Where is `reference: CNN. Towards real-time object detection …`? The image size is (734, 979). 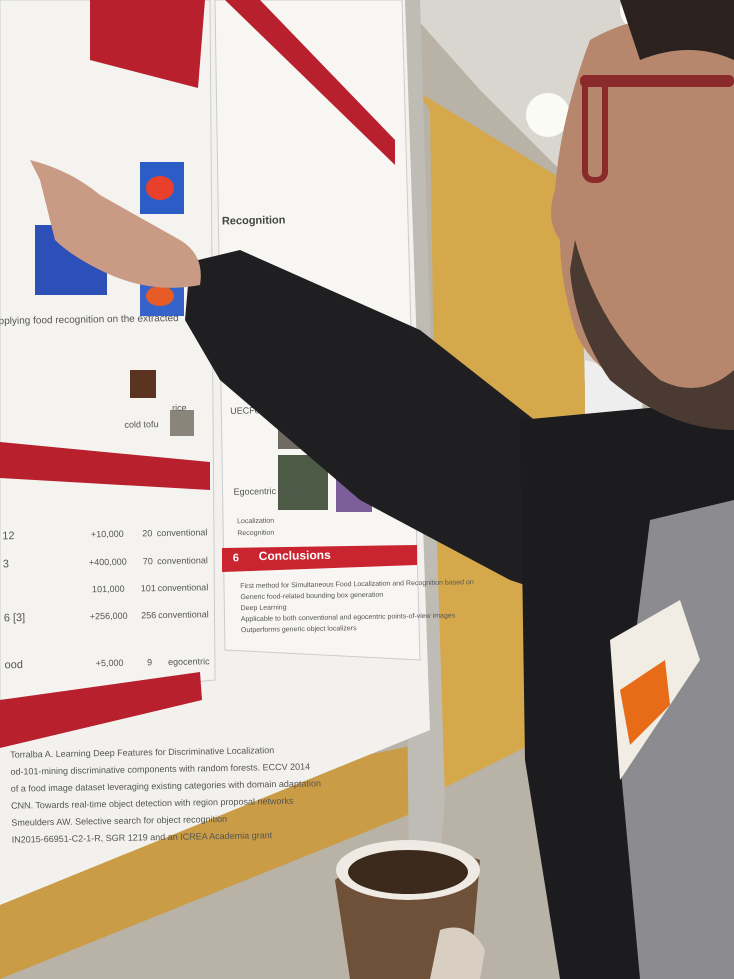 reference: CNN. Towards real-time object detection … is located at coordinates (152, 803).